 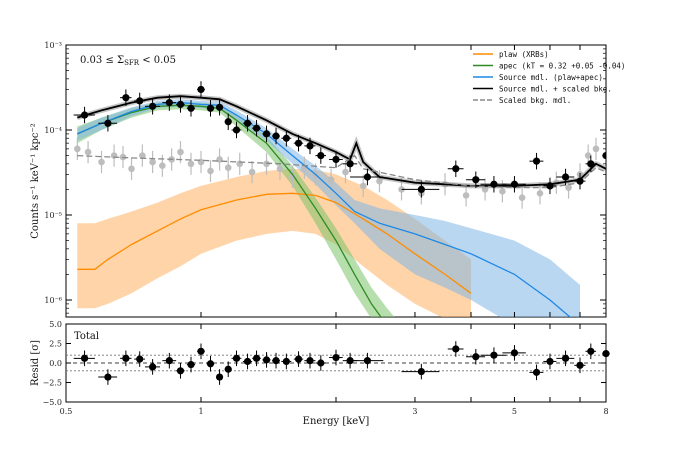 What do you see at coordinates (53, 45) in the screenshot?
I see `y-tick-label: 10⁻³` at bounding box center [53, 45].